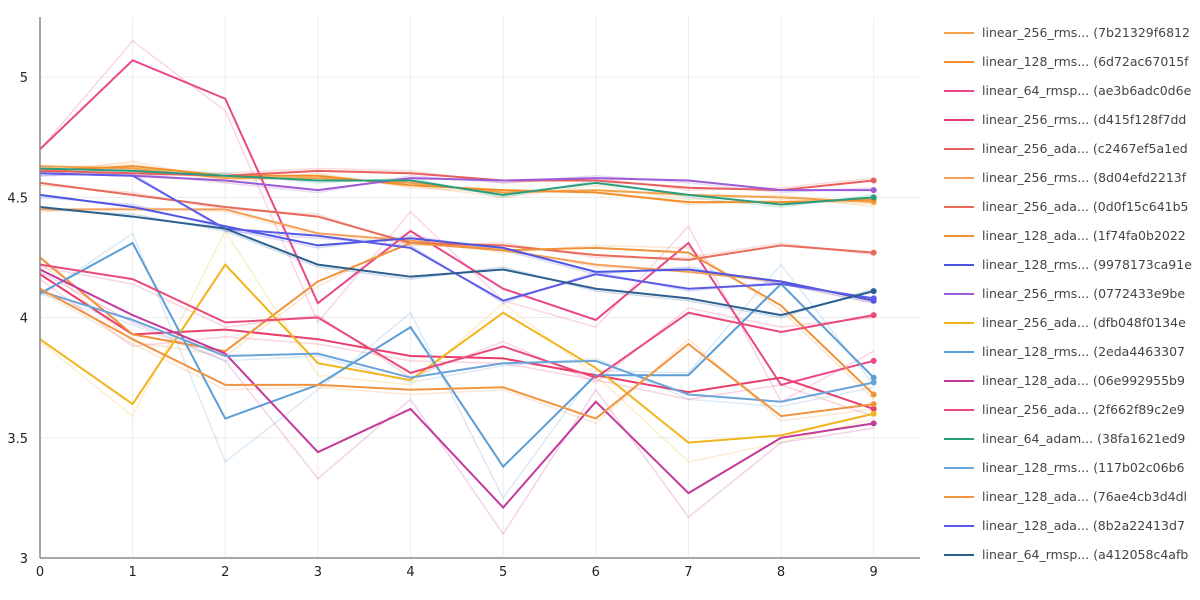 This screenshot has width=1200, height=600. What do you see at coordinates (1083, 380) in the screenshot?
I see `legend-label: linear_128_ada... (06e992955b9` at bounding box center [1083, 380].